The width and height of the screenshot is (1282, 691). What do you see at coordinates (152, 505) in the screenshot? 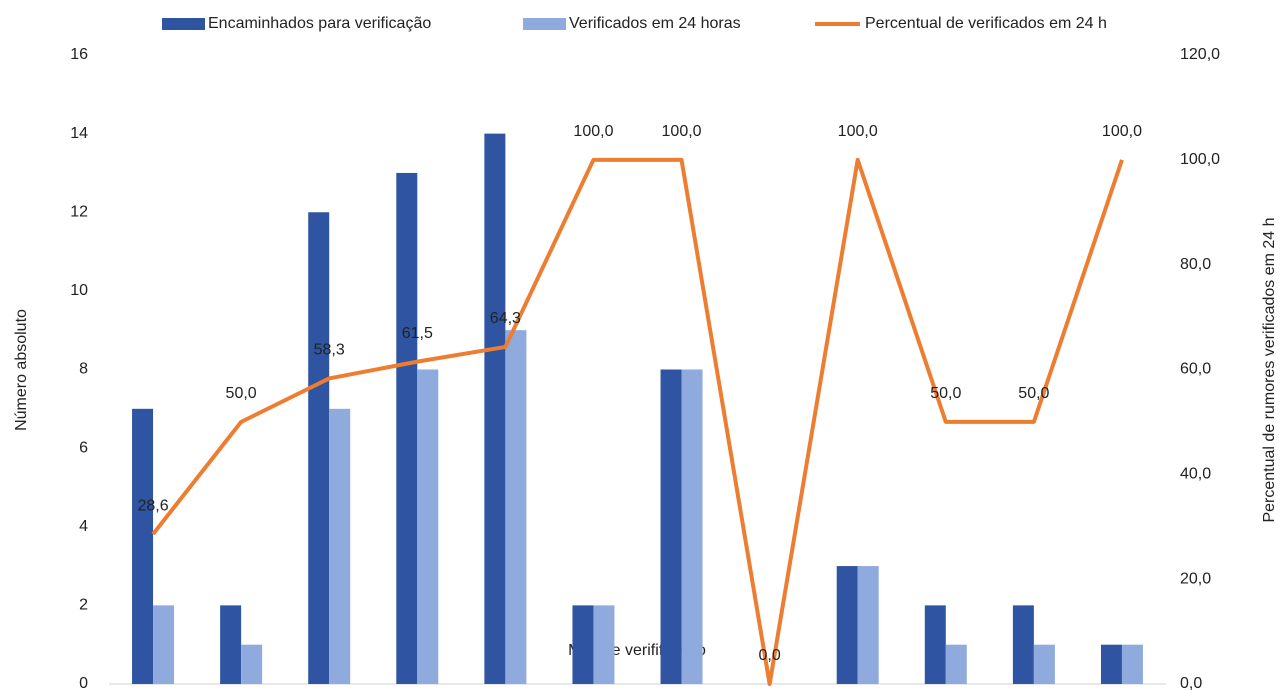
I see `data-label: 28,6` at bounding box center [152, 505].